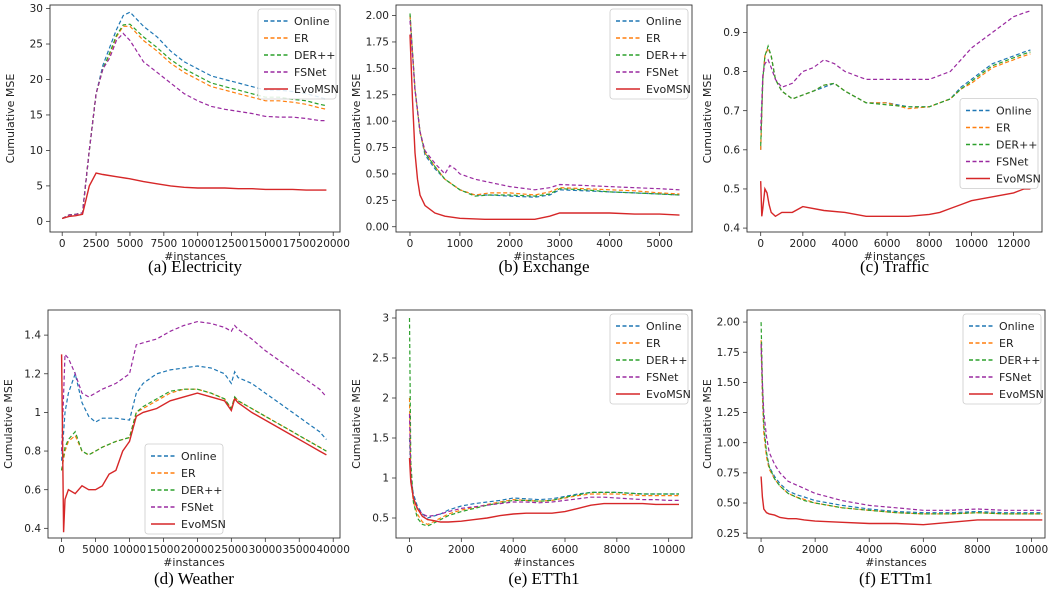 Image resolution: width=1051 pixels, height=603 pixels. What do you see at coordinates (36, 116) in the screenshot?
I see `y-tick-label: 15` at bounding box center [36, 116].